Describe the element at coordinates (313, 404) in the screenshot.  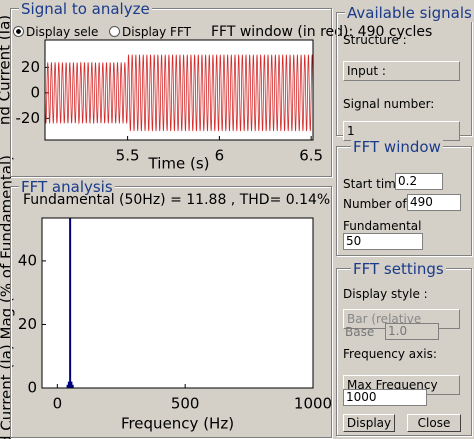
I see `x-tick-label: 1000` at that location.